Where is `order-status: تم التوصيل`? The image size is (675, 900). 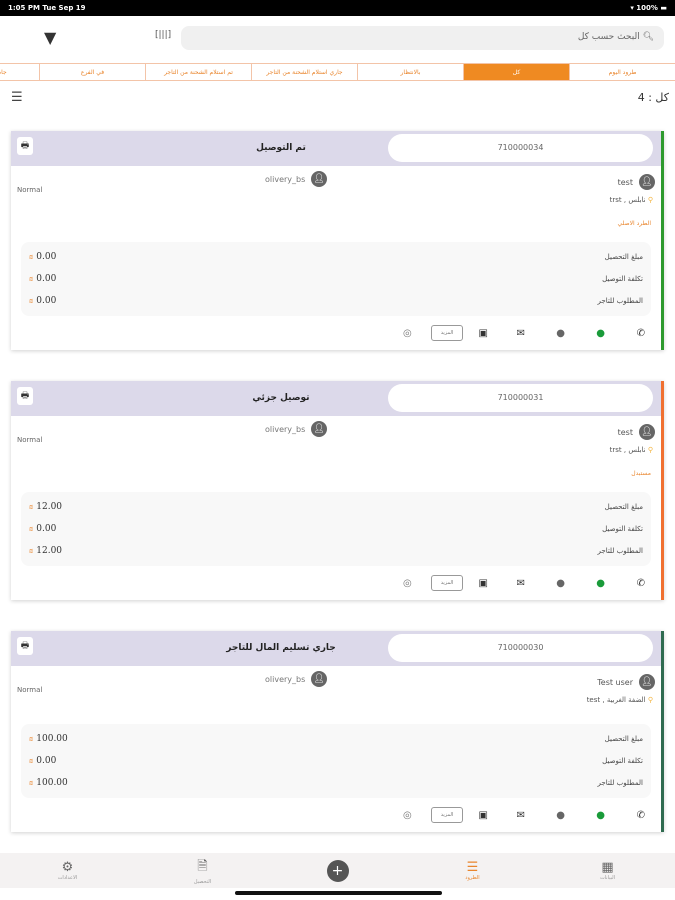
order-status: تم التوصيل is located at coordinates (281, 148).